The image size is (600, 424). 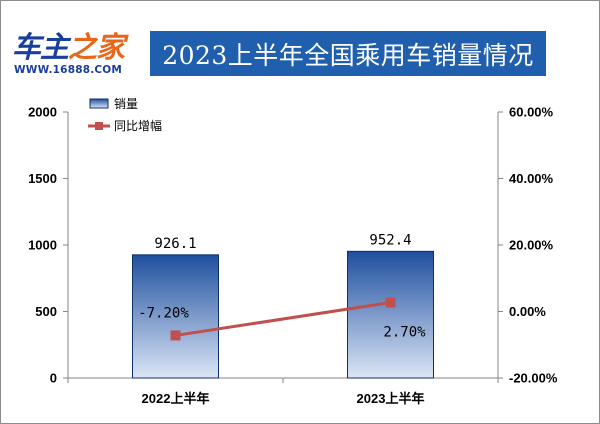 What do you see at coordinates (99, 103) in the screenshot?
I see `legend-bar-swatch` at bounding box center [99, 103].